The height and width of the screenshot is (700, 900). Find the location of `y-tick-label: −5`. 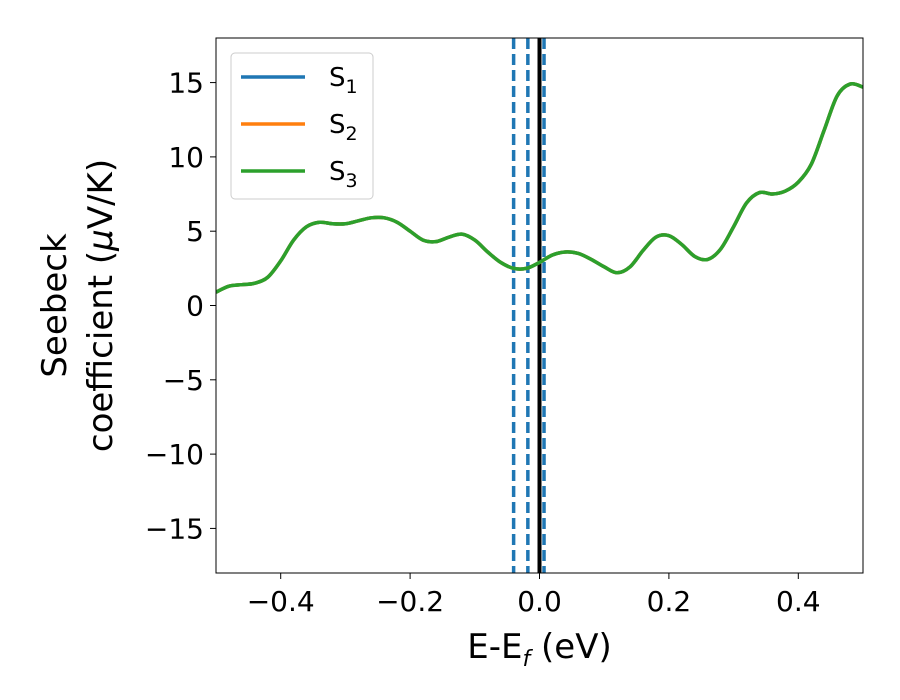

y-tick-label: −5 is located at coordinates (183, 380).